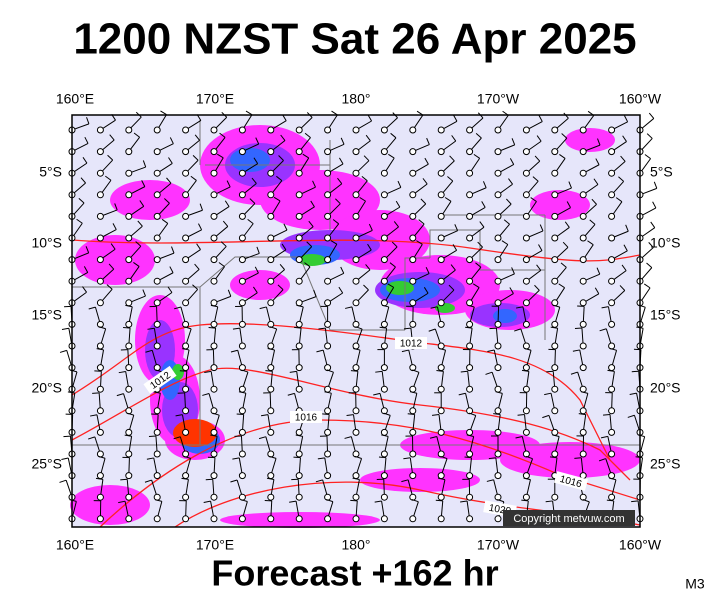 This screenshot has width=711, height=600. Describe the element at coordinates (640, 99) in the screenshot. I see `axis-label-top: 160°W` at that location.